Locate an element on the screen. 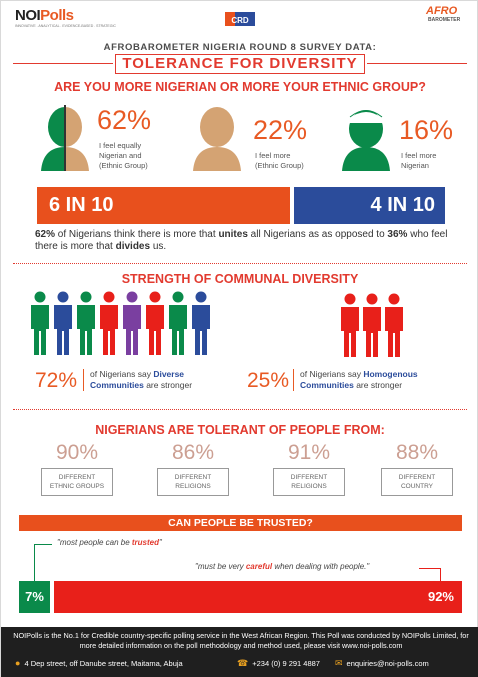 The image size is (478, 677). summary-divides: divides is located at coordinates (133, 246).